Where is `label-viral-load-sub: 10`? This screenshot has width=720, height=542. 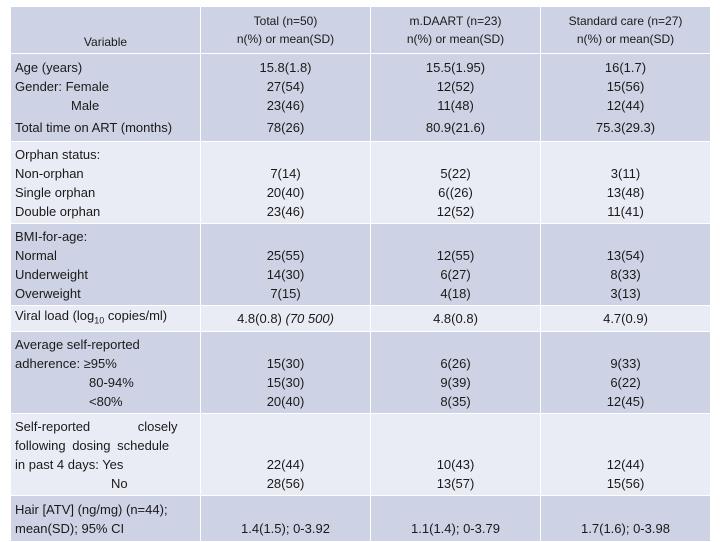
label-viral-load-sub: 10 is located at coordinates (99, 320).